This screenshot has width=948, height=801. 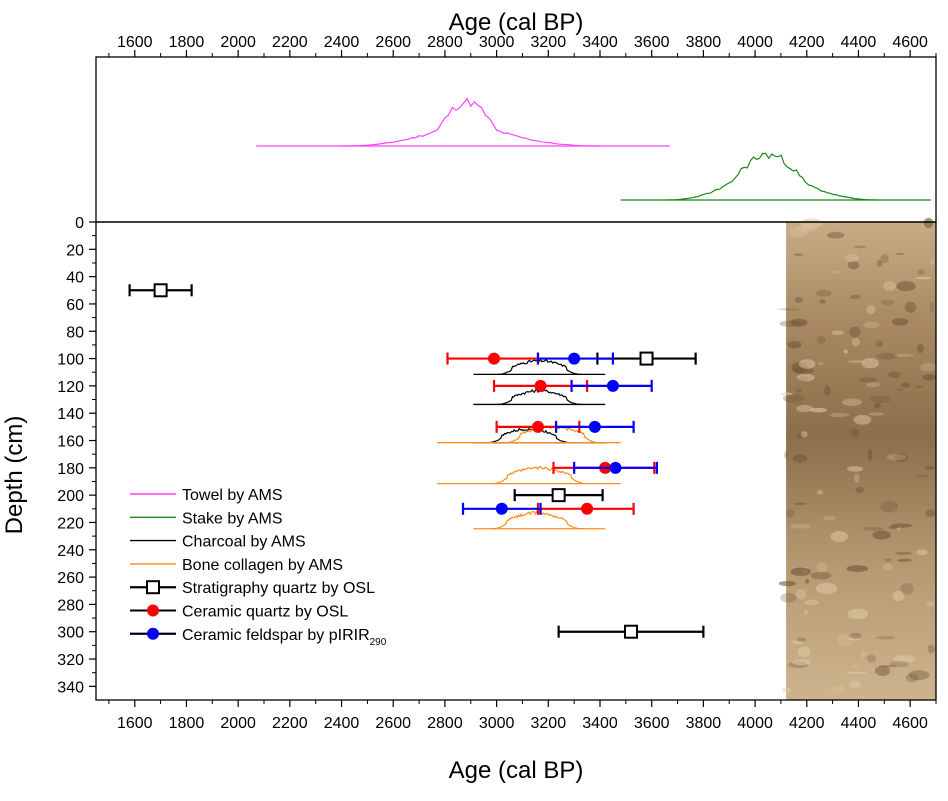 What do you see at coordinates (135, 42) in the screenshot?
I see `top-x-tick-label: 1600` at bounding box center [135, 42].